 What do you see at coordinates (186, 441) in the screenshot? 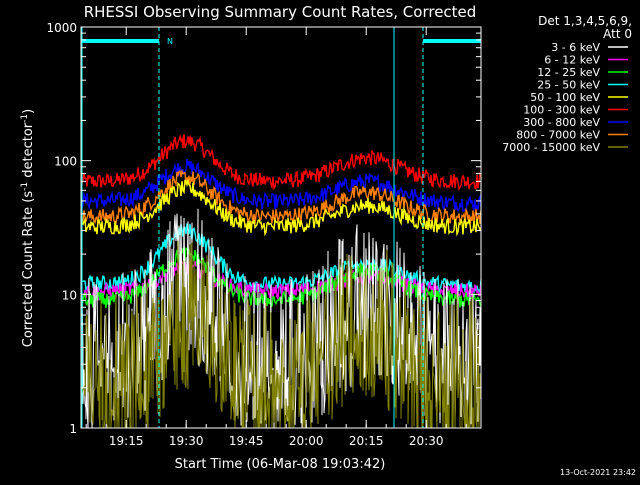
I see `x-tick-label: 19:30` at bounding box center [186, 441].